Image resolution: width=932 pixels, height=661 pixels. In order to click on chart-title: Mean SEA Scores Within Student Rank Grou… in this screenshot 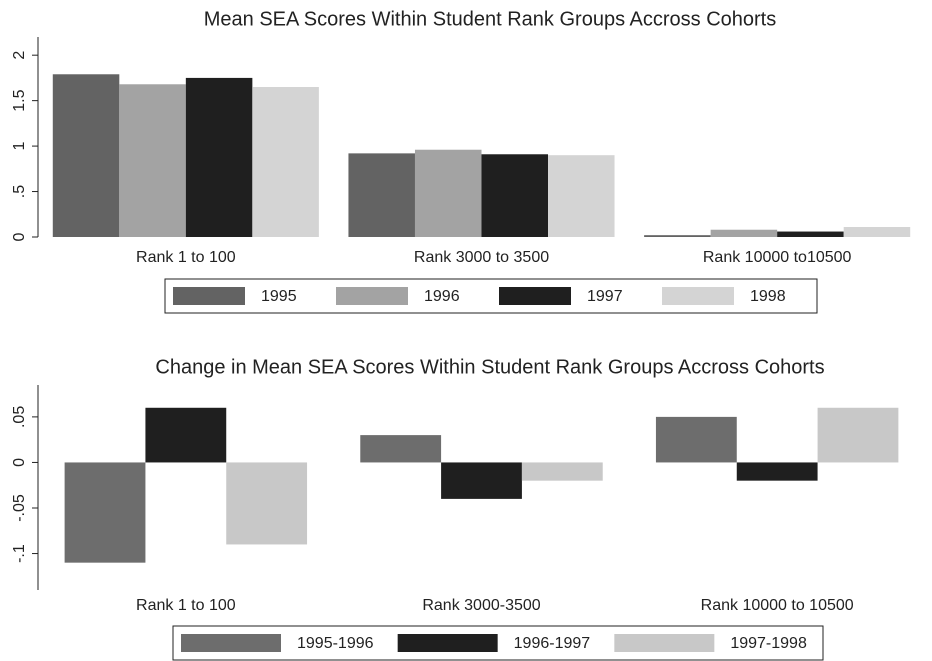, I will do `click(490, 19)`.